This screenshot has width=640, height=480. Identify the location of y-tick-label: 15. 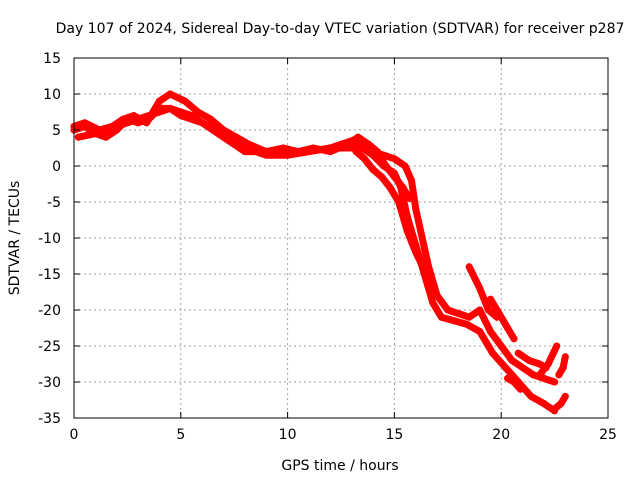
(52, 59).